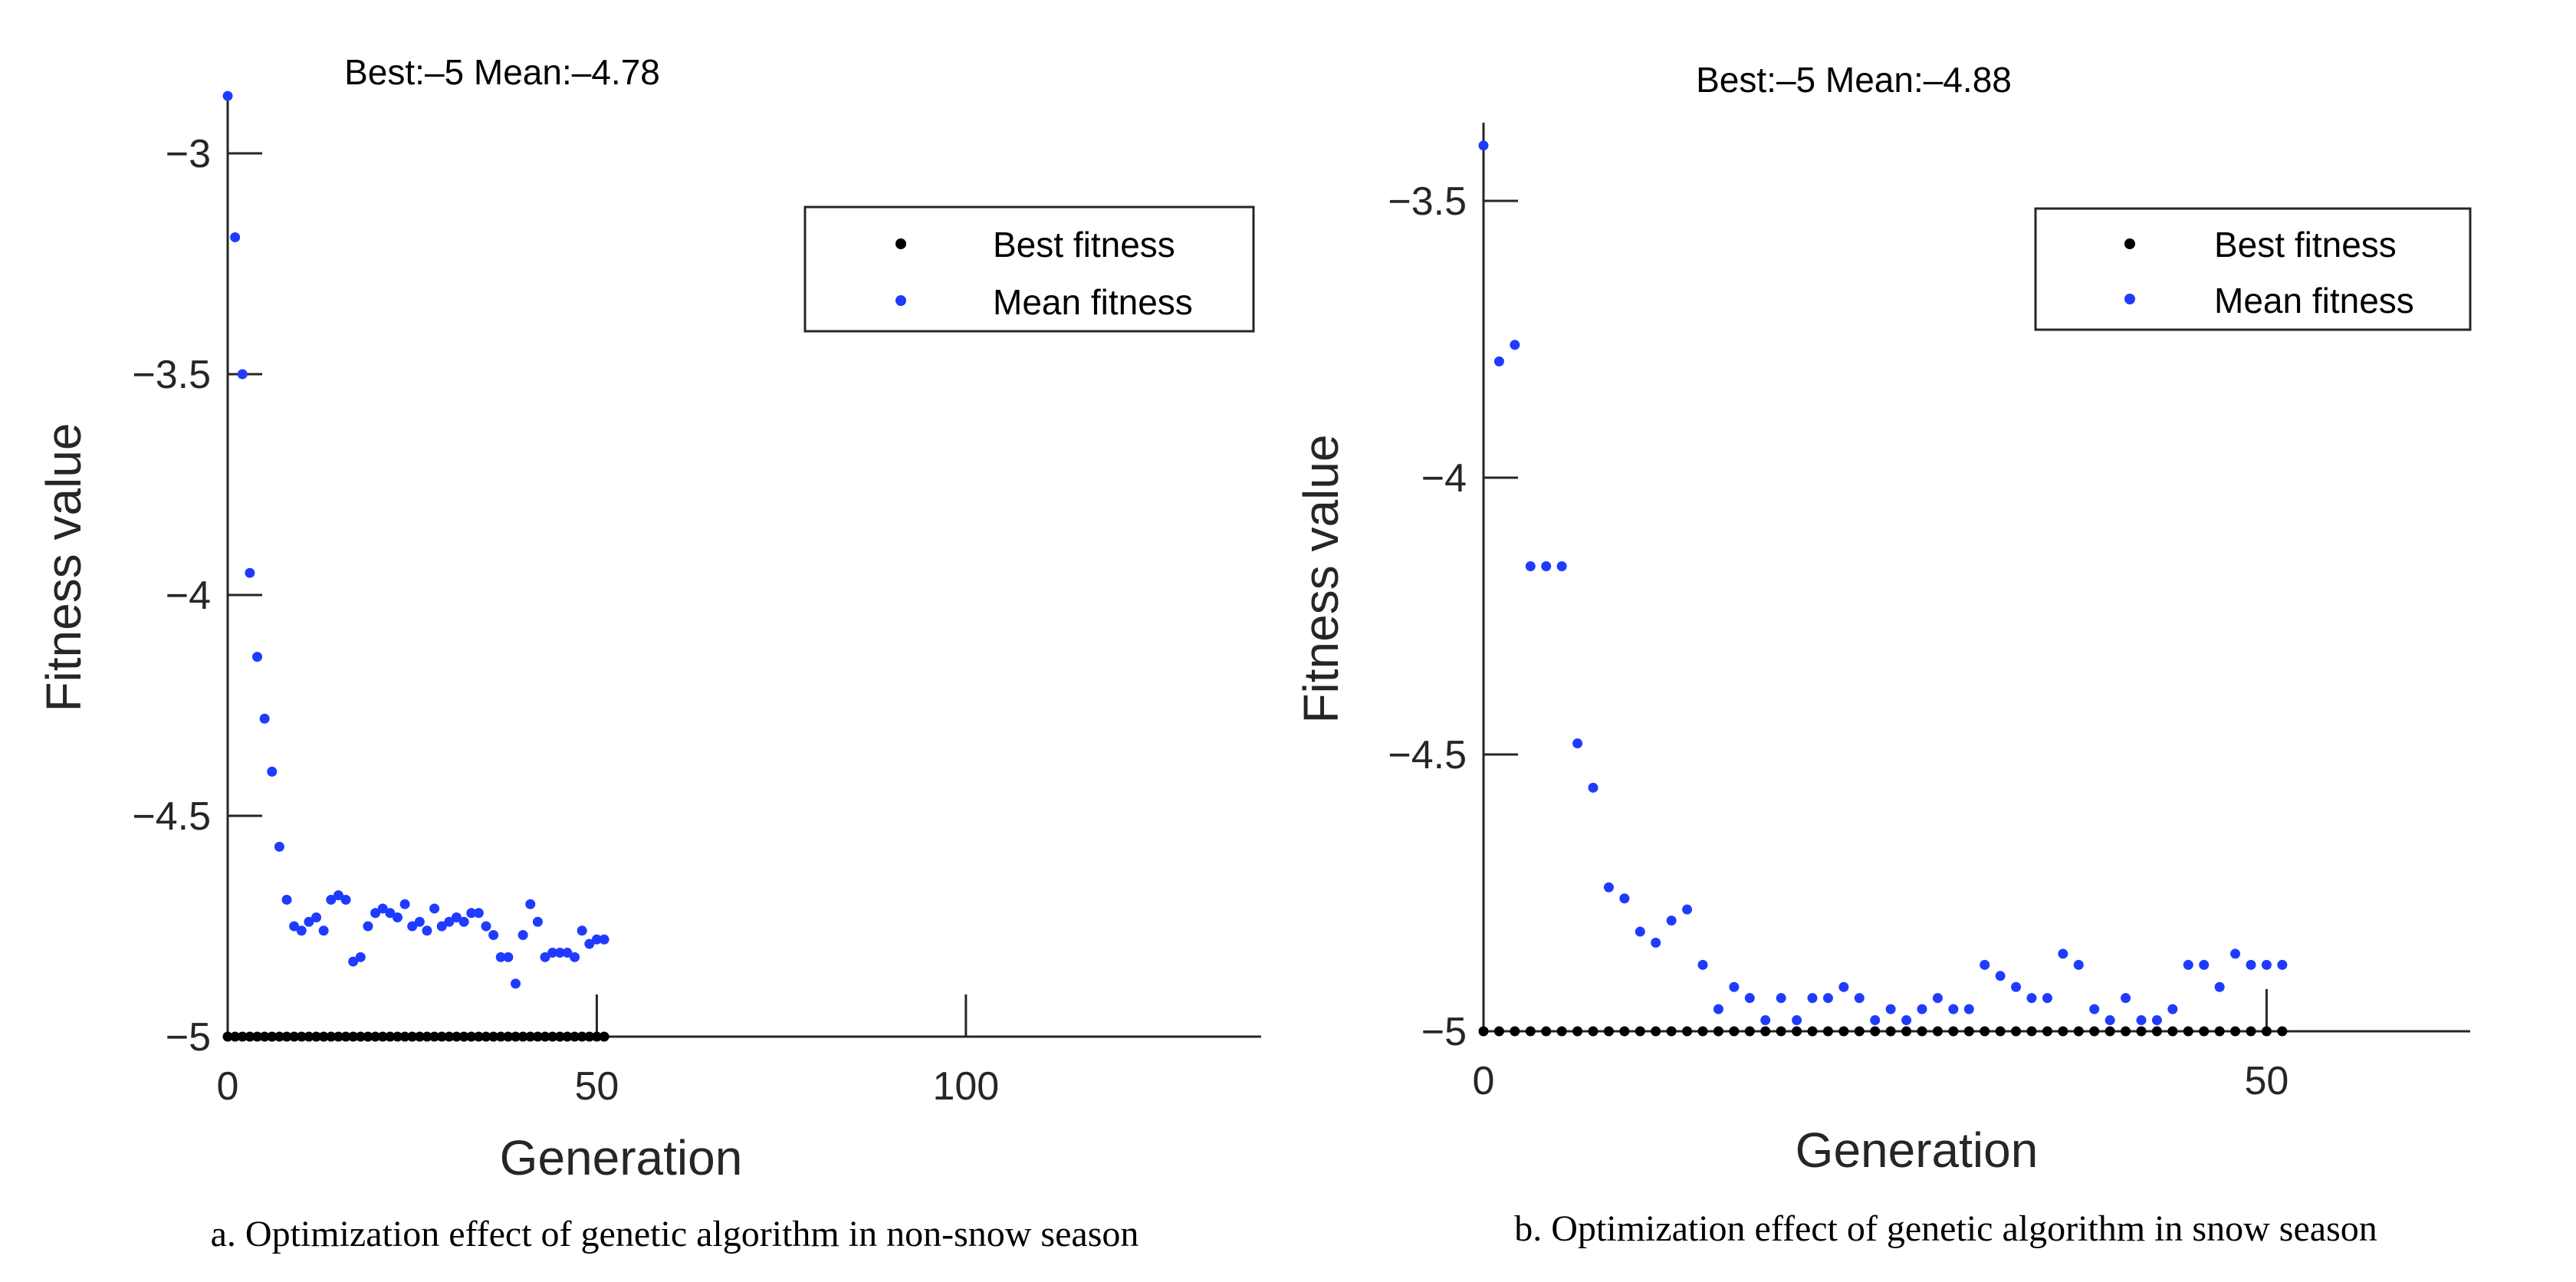  What do you see at coordinates (2267, 1081) in the screenshot?
I see `x-tick-label: 50` at bounding box center [2267, 1081].